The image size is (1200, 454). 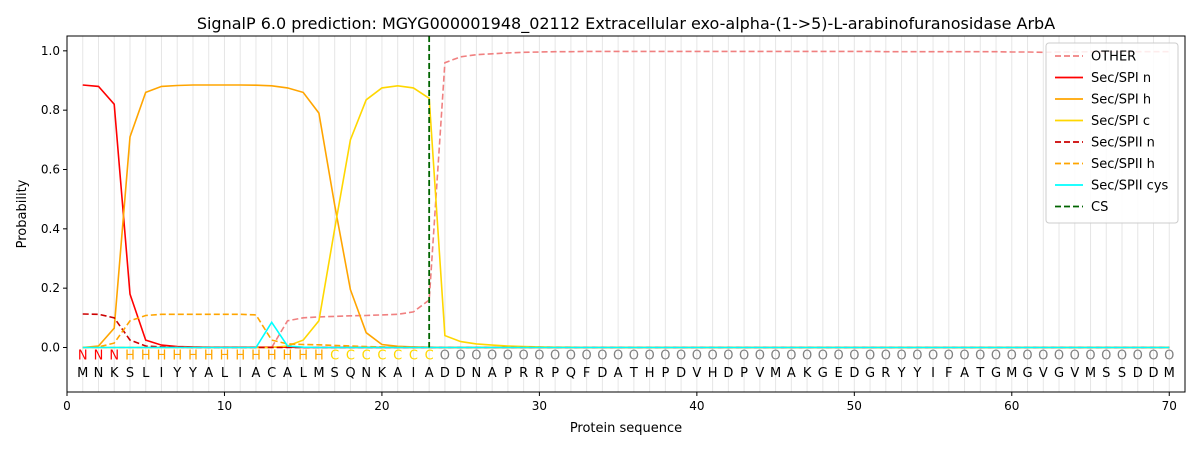 I want to click on x-tick-label: 50, so click(x=854, y=406).